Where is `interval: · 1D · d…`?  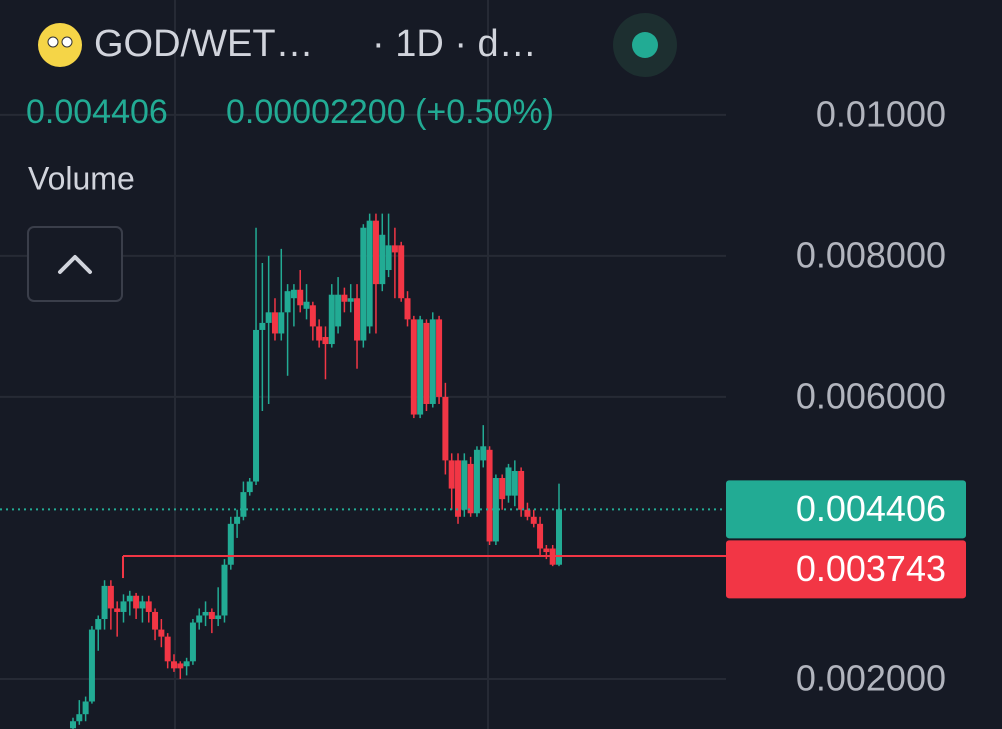 interval: · 1D · d… is located at coordinates (454, 44).